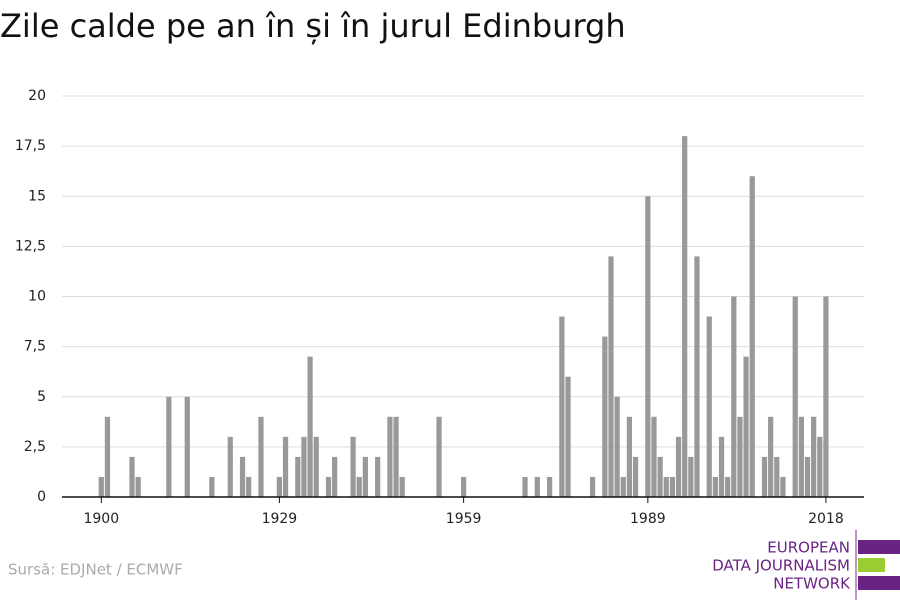  Describe the element at coordinates (37, 196) in the screenshot. I see `y-tick-label: 15` at that location.